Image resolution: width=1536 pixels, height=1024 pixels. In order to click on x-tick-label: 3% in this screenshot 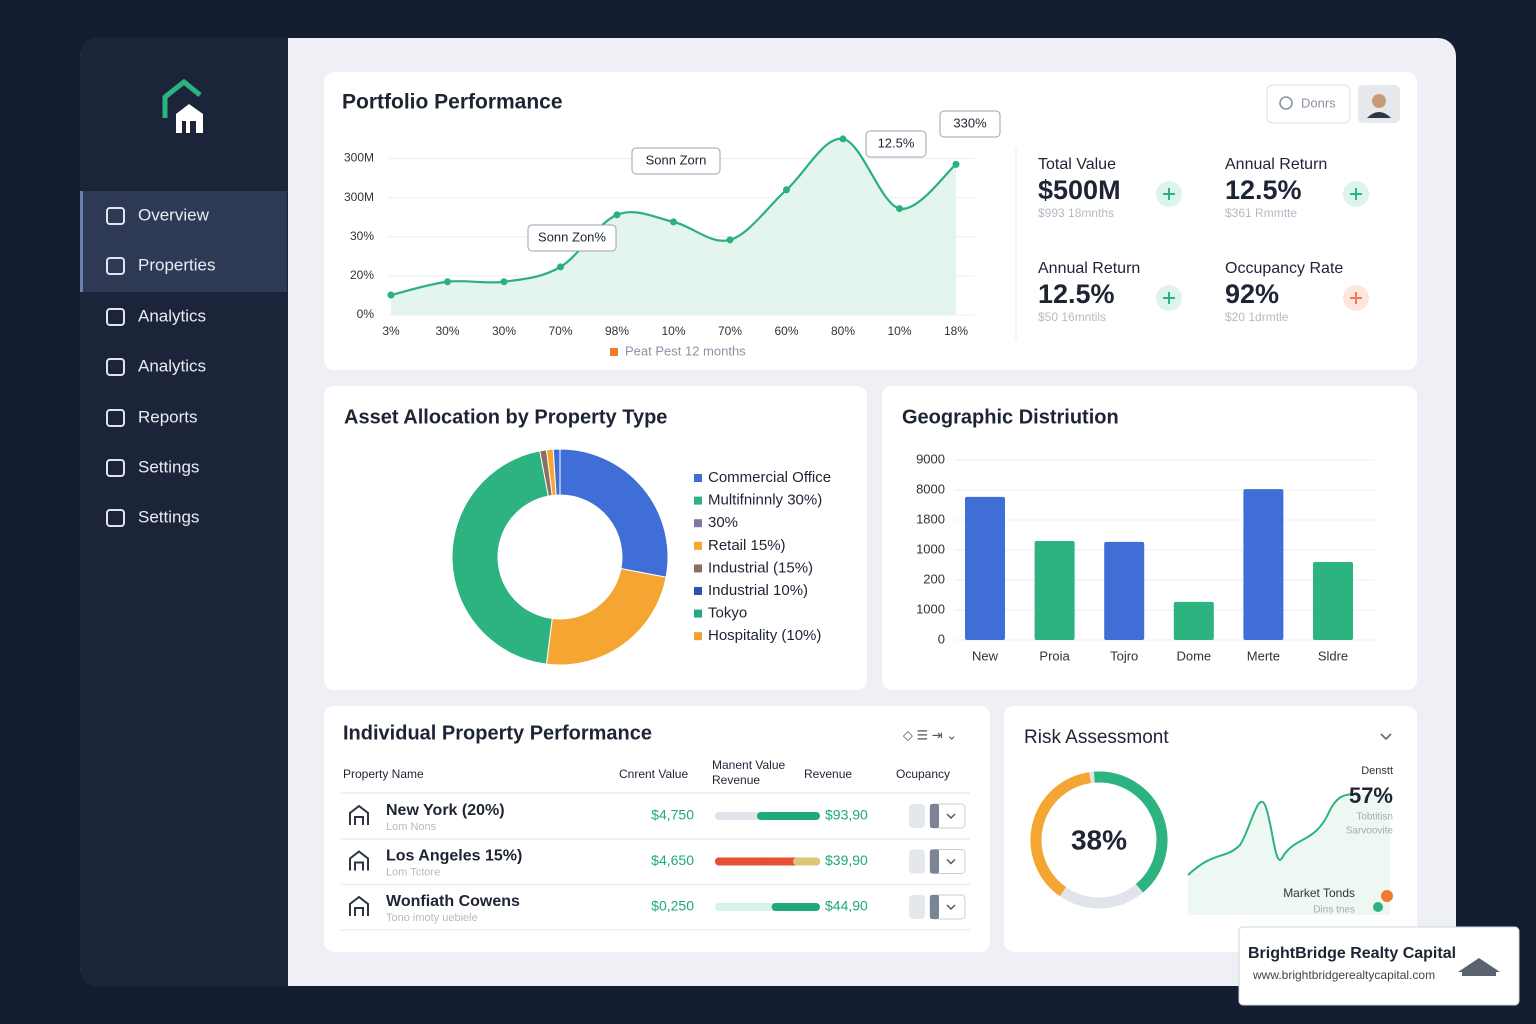, I will do `click(391, 331)`.